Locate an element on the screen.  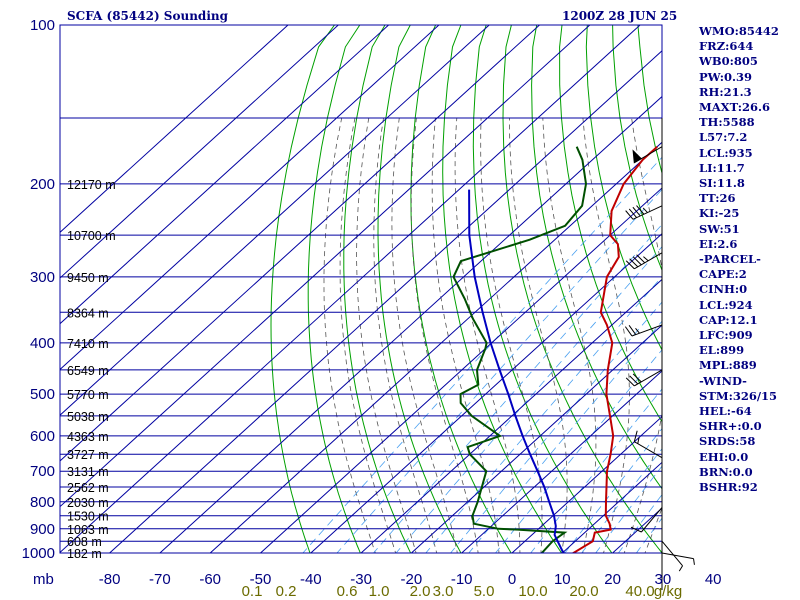
index-item: SHR+:0.0 is located at coordinates (730, 426).